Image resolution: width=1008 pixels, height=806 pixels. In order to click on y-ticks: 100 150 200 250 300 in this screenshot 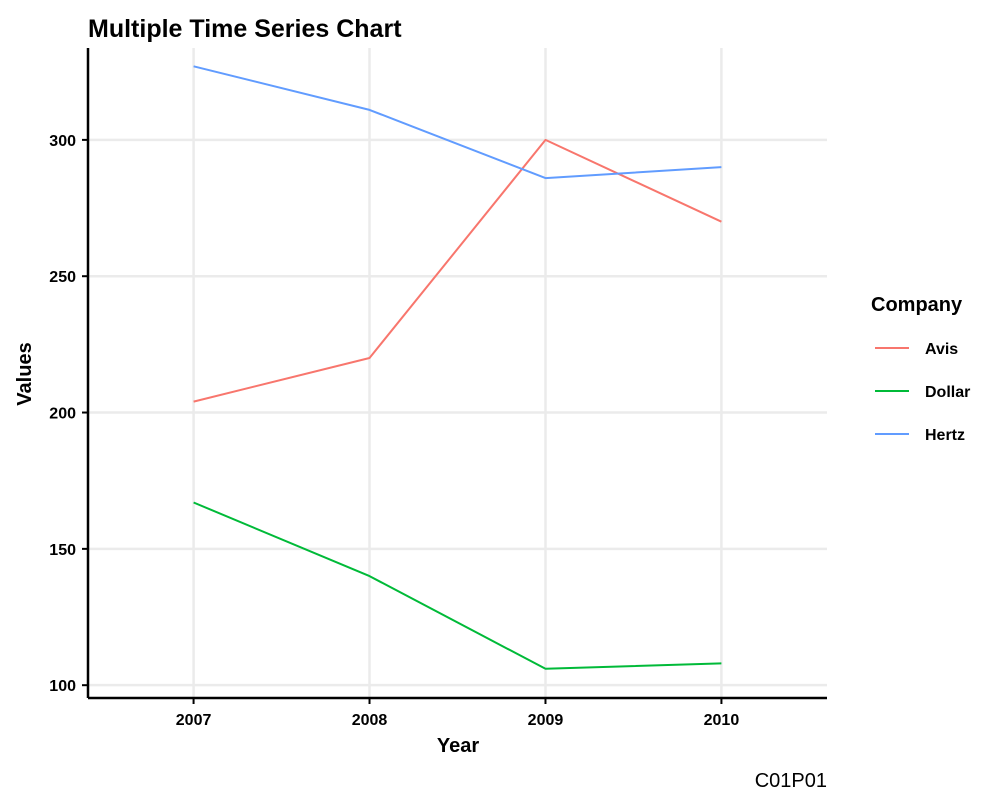, I will do `click(68, 414)`.